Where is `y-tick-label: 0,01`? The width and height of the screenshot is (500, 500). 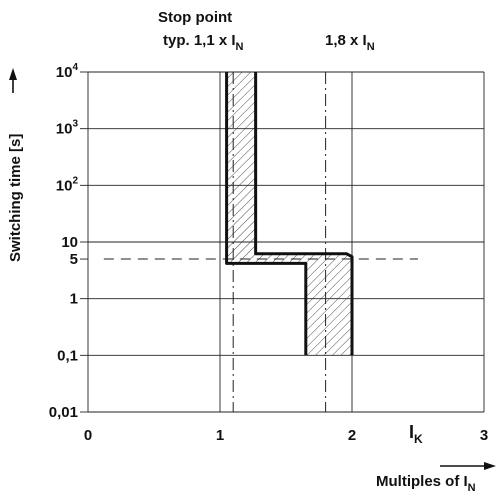 y-tick-label: 0,01 is located at coordinates (63, 412).